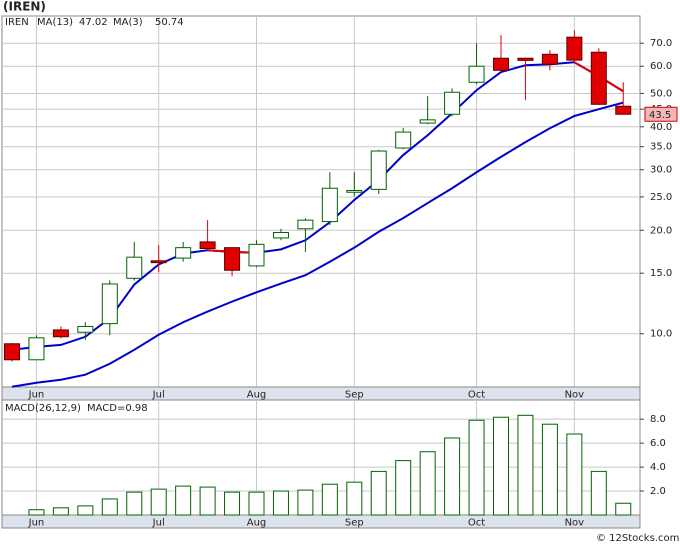  What do you see at coordinates (661, 170) in the screenshot?
I see `y-tick-label: 30.0` at bounding box center [661, 170].